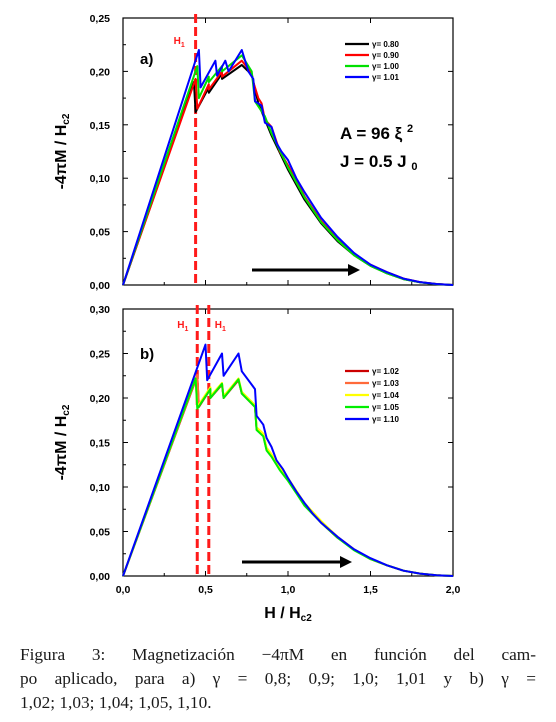  What do you see at coordinates (146, 59) in the screenshot?
I see `panel-a-label: a)` at bounding box center [146, 59].